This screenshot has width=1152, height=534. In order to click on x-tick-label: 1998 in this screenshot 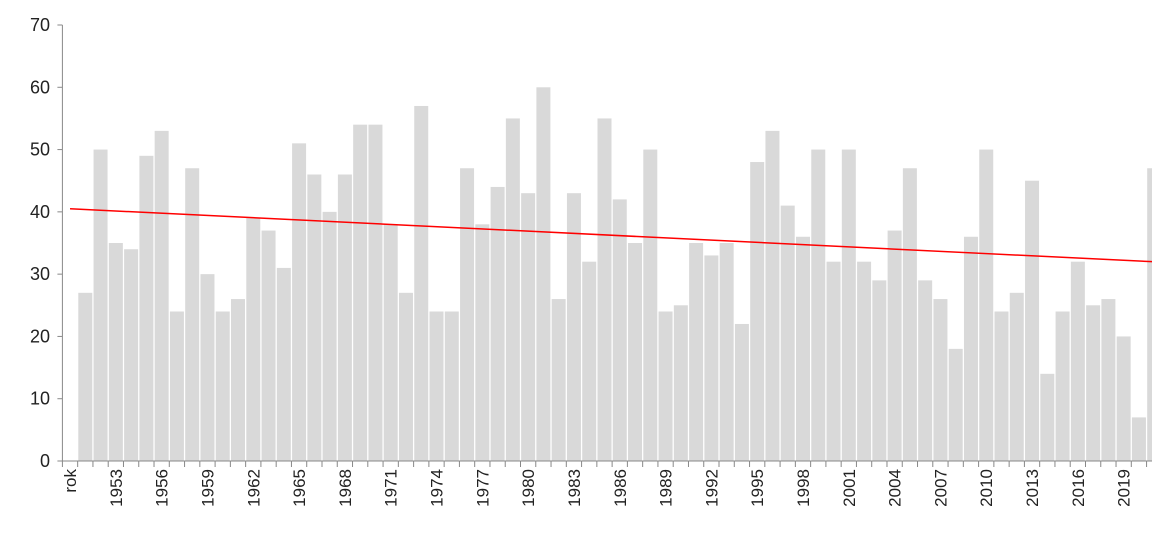, I will do `click(803, 488)`.